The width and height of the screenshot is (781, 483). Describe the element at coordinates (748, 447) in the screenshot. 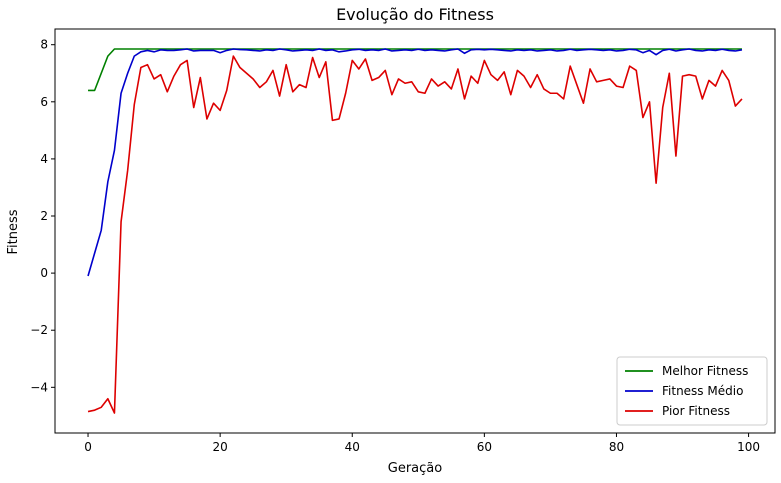

I see `x-tick-label: 100` at that location.